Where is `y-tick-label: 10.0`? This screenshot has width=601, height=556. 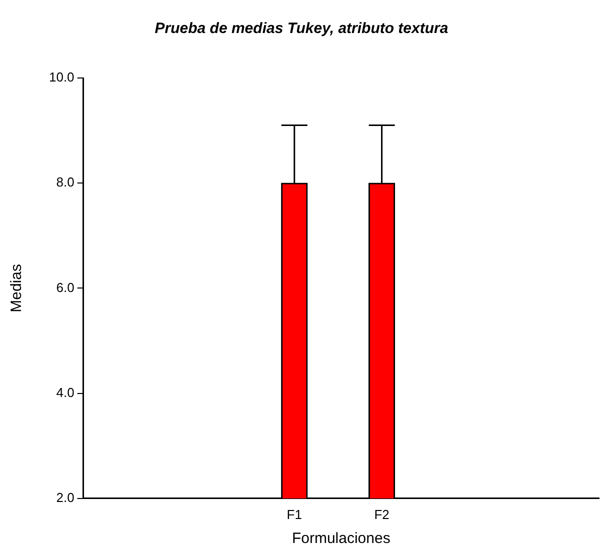 y-tick-label: 10.0 is located at coordinates (61, 77).